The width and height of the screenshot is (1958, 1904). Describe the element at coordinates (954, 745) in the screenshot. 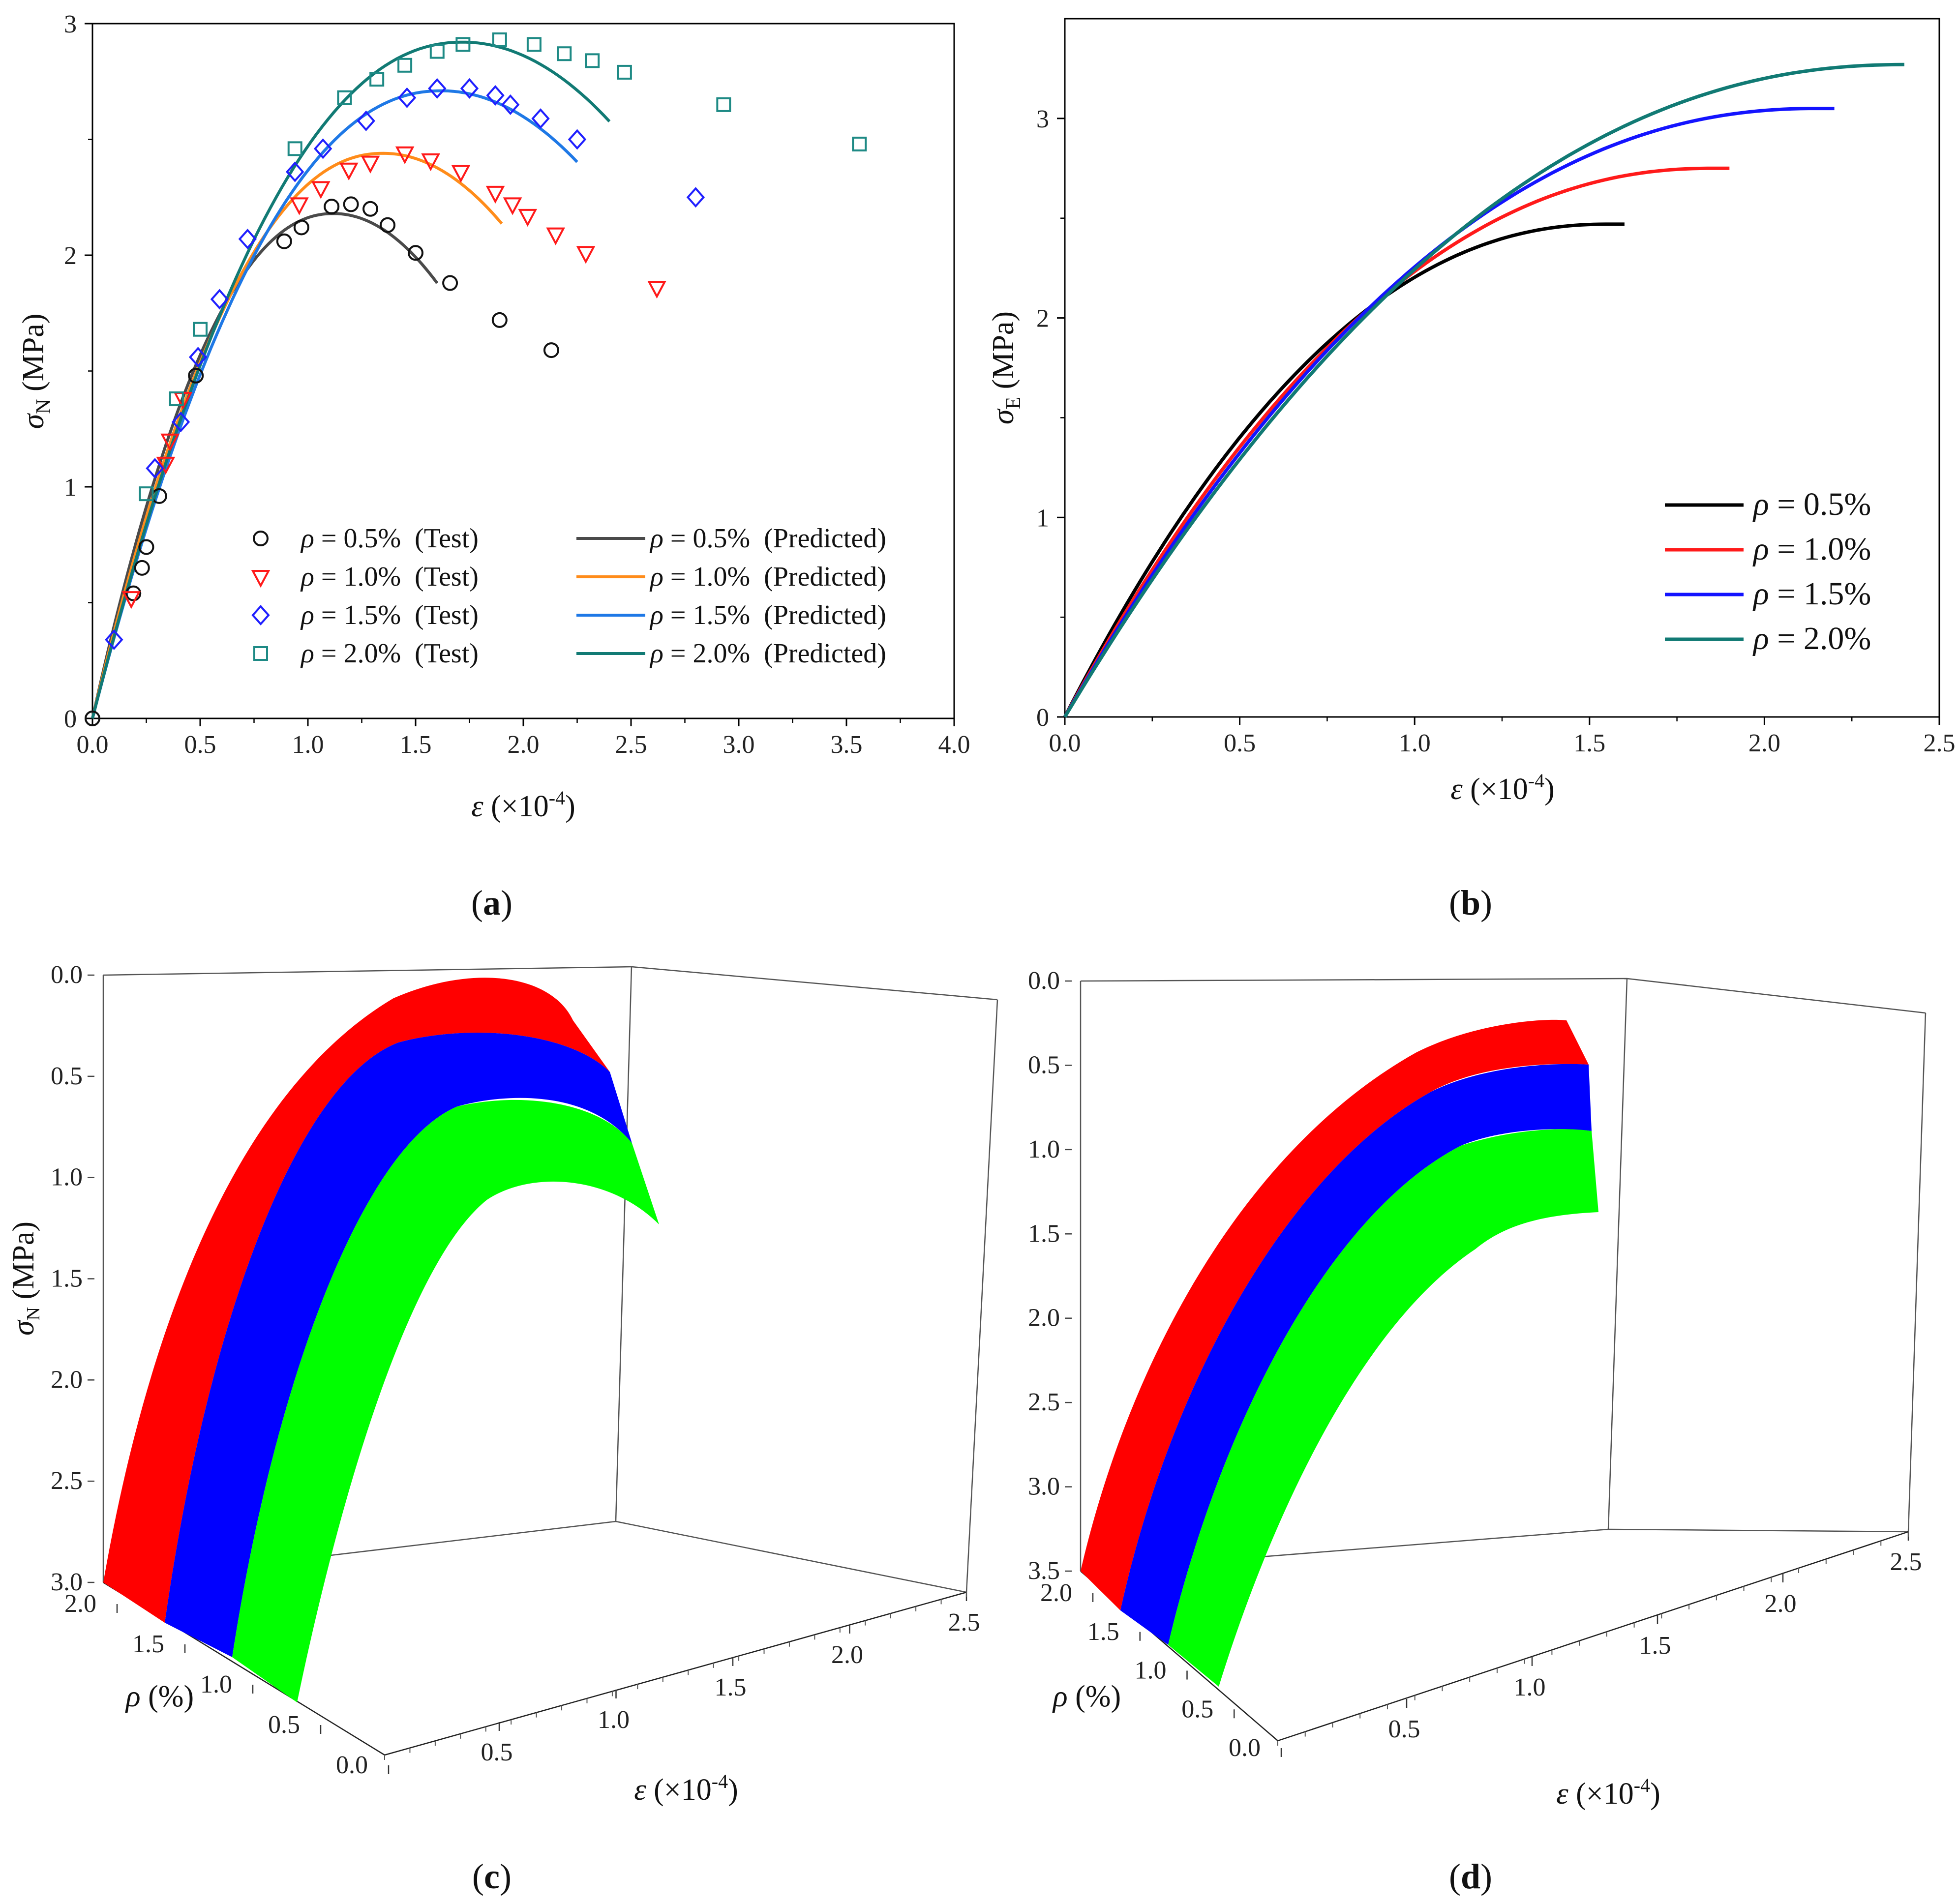

I see `chart-a-x-tick-label: 4.0` at that location.